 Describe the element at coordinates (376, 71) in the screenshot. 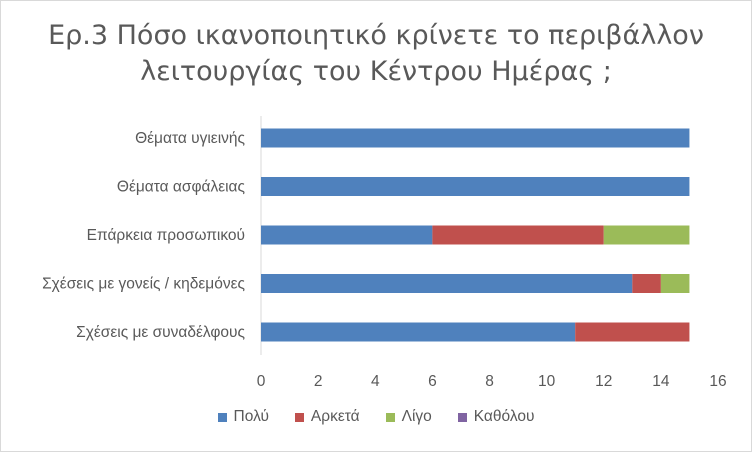

I see `chart-title-line-2: λειτουργίας του Κέντρου Ημέρας ;` at that location.